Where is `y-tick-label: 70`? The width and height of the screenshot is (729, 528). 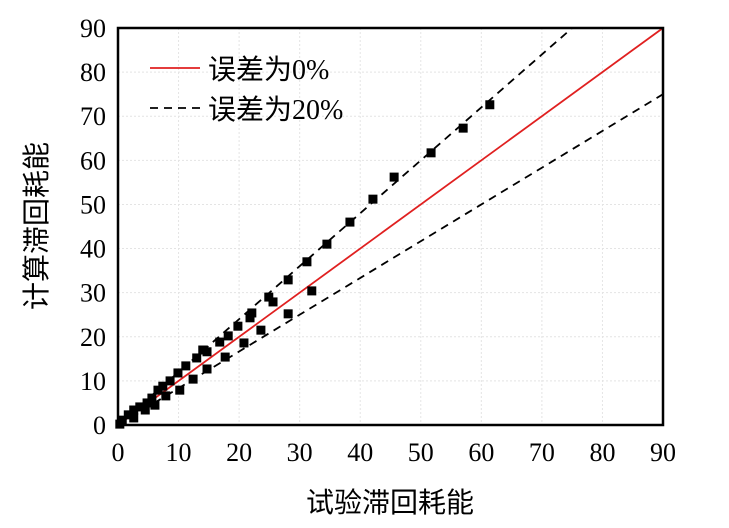 y-tick-label: 70 is located at coordinates (93, 116).